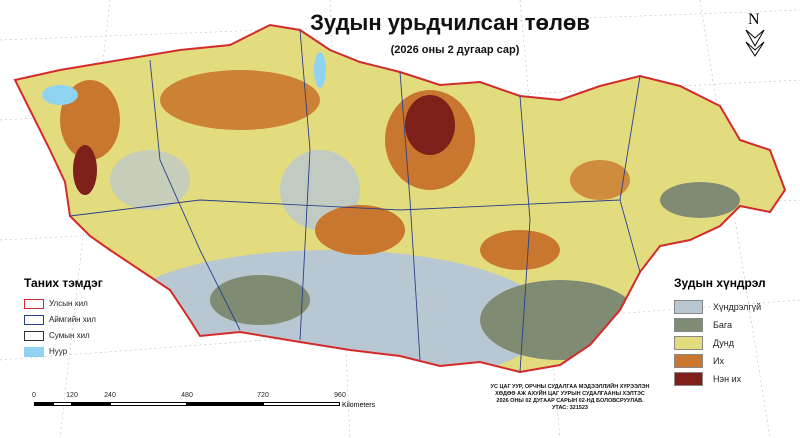  Describe the element at coordinates (724, 343) in the screenshot. I see `legend-label: Дунд` at that location.